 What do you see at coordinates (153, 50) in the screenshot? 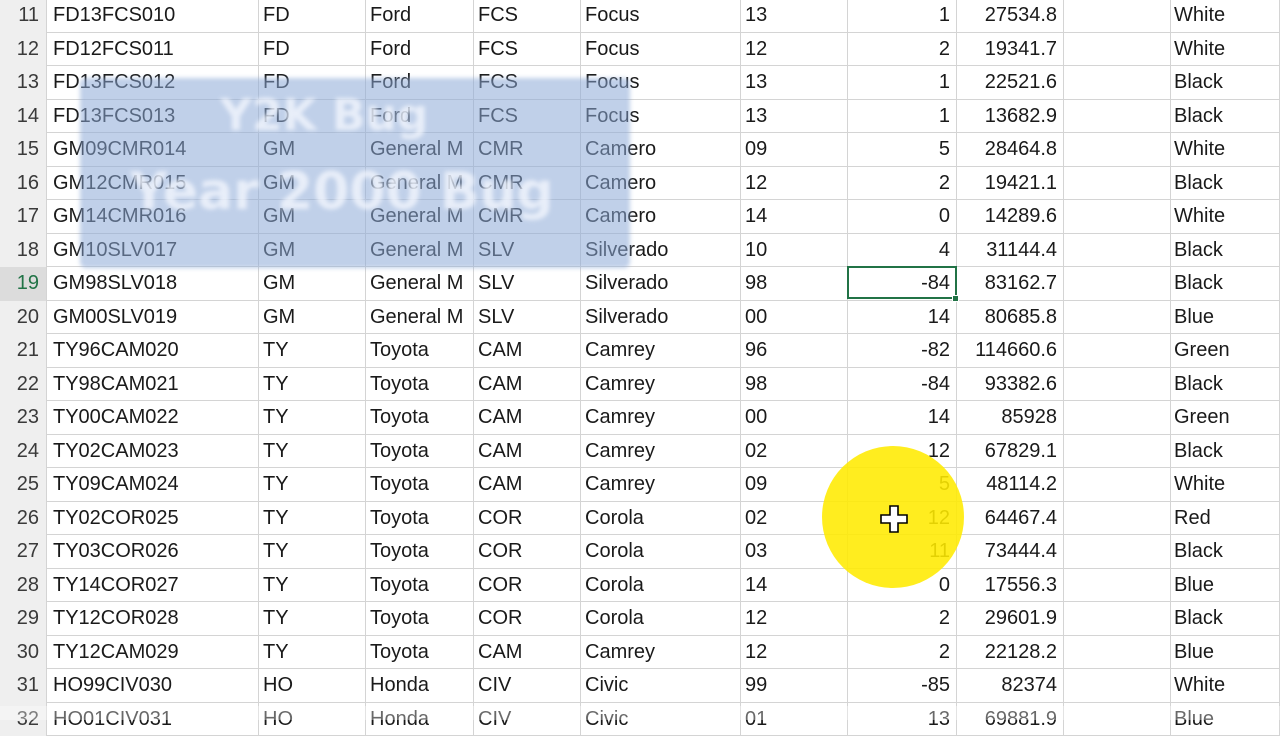
I see `cell-id: FD12FCS011` at bounding box center [153, 50].